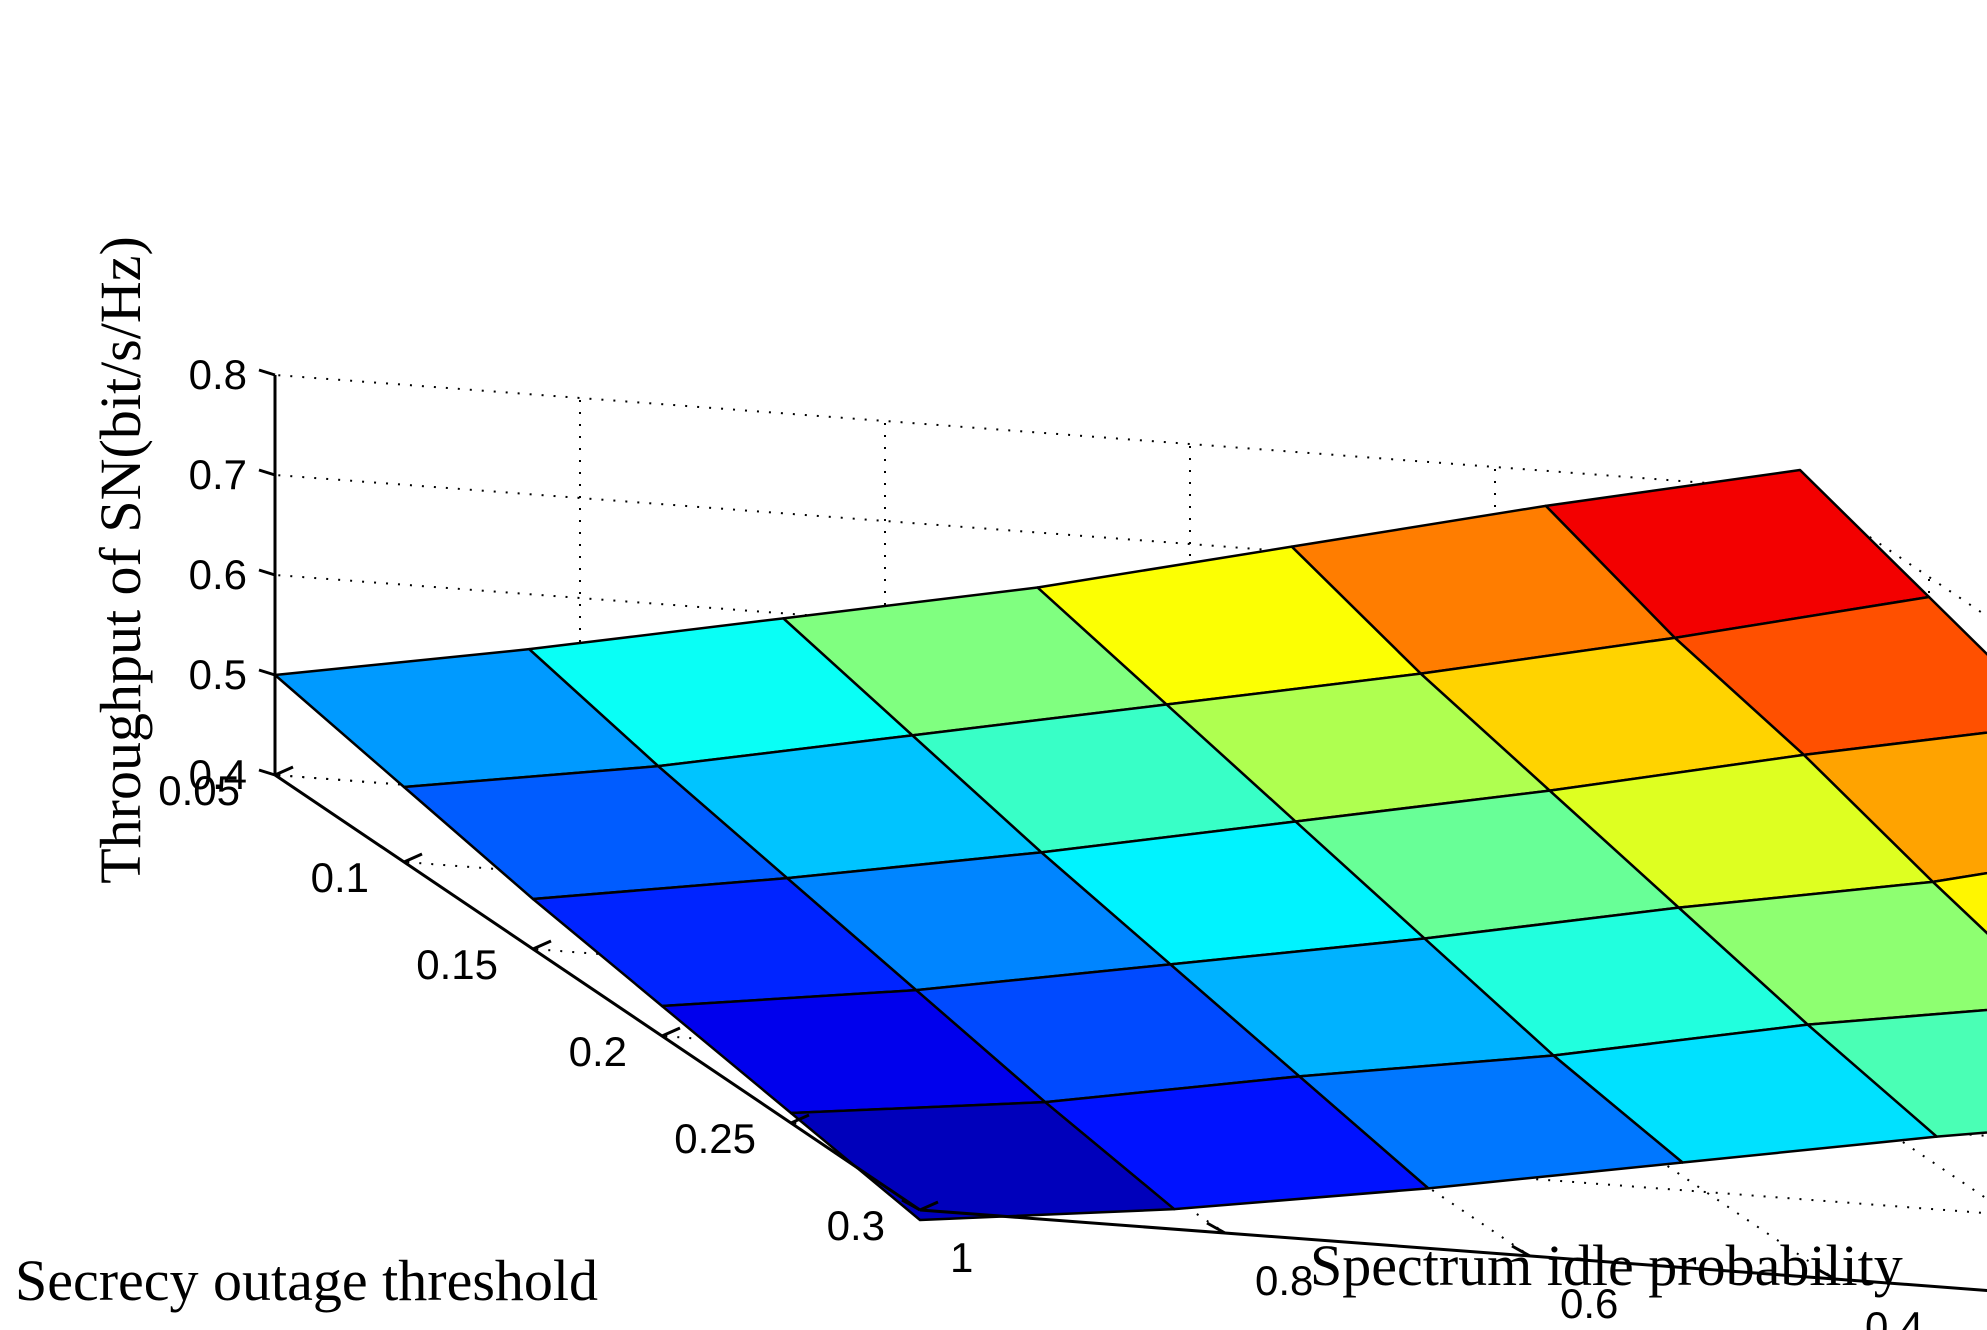 The image size is (1987, 1330). Describe the element at coordinates (120, 560) in the screenshot. I see `z-axis-title: Throughput of SN(bit/s/Hz)` at that location.